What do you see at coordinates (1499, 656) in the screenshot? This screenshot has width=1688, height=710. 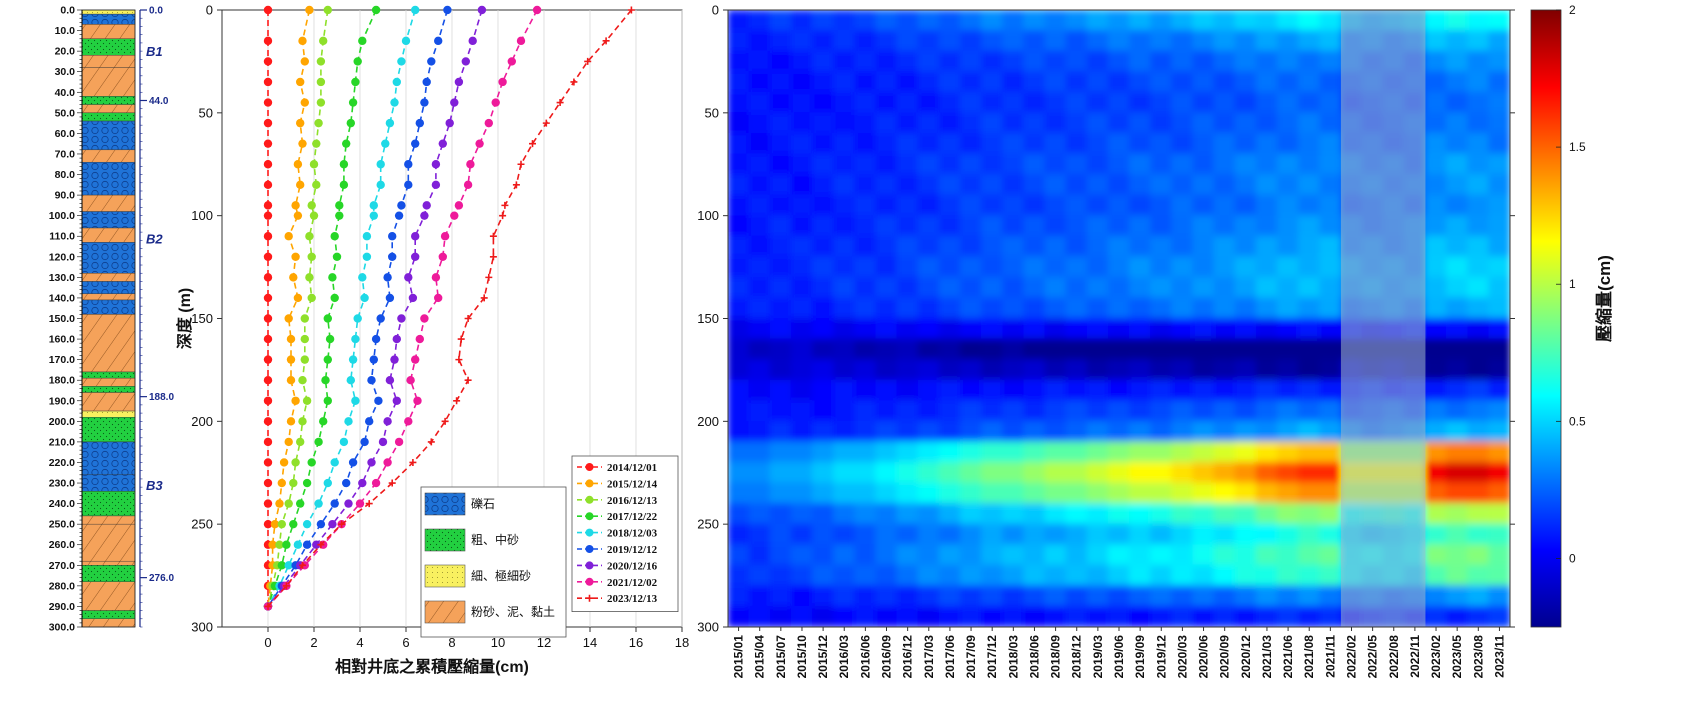 I see `heatmap-x-tick-label: 2023/11` at bounding box center [1499, 656].